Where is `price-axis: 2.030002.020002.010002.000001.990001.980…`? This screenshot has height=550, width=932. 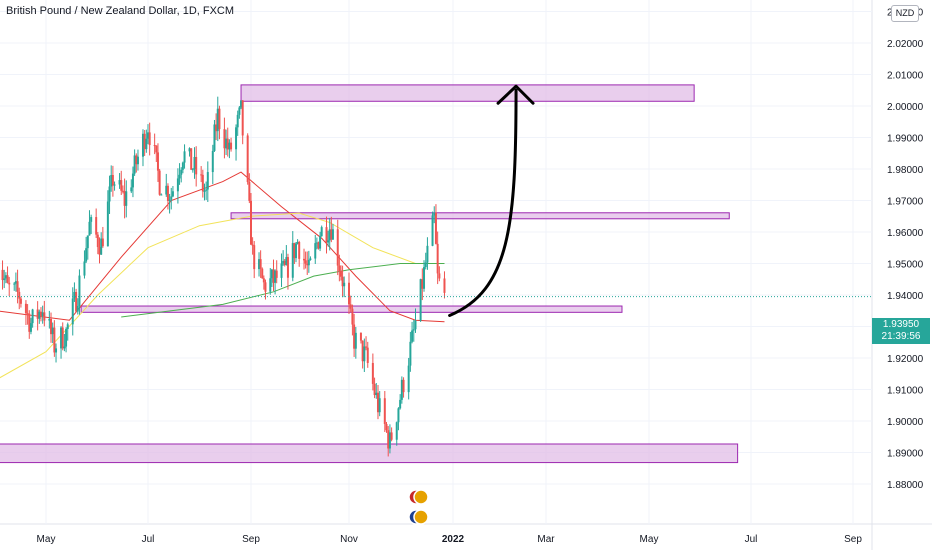
price-axis: 2.030002.020002.010002.000001.990001.980… is located at coordinates (905, 250).